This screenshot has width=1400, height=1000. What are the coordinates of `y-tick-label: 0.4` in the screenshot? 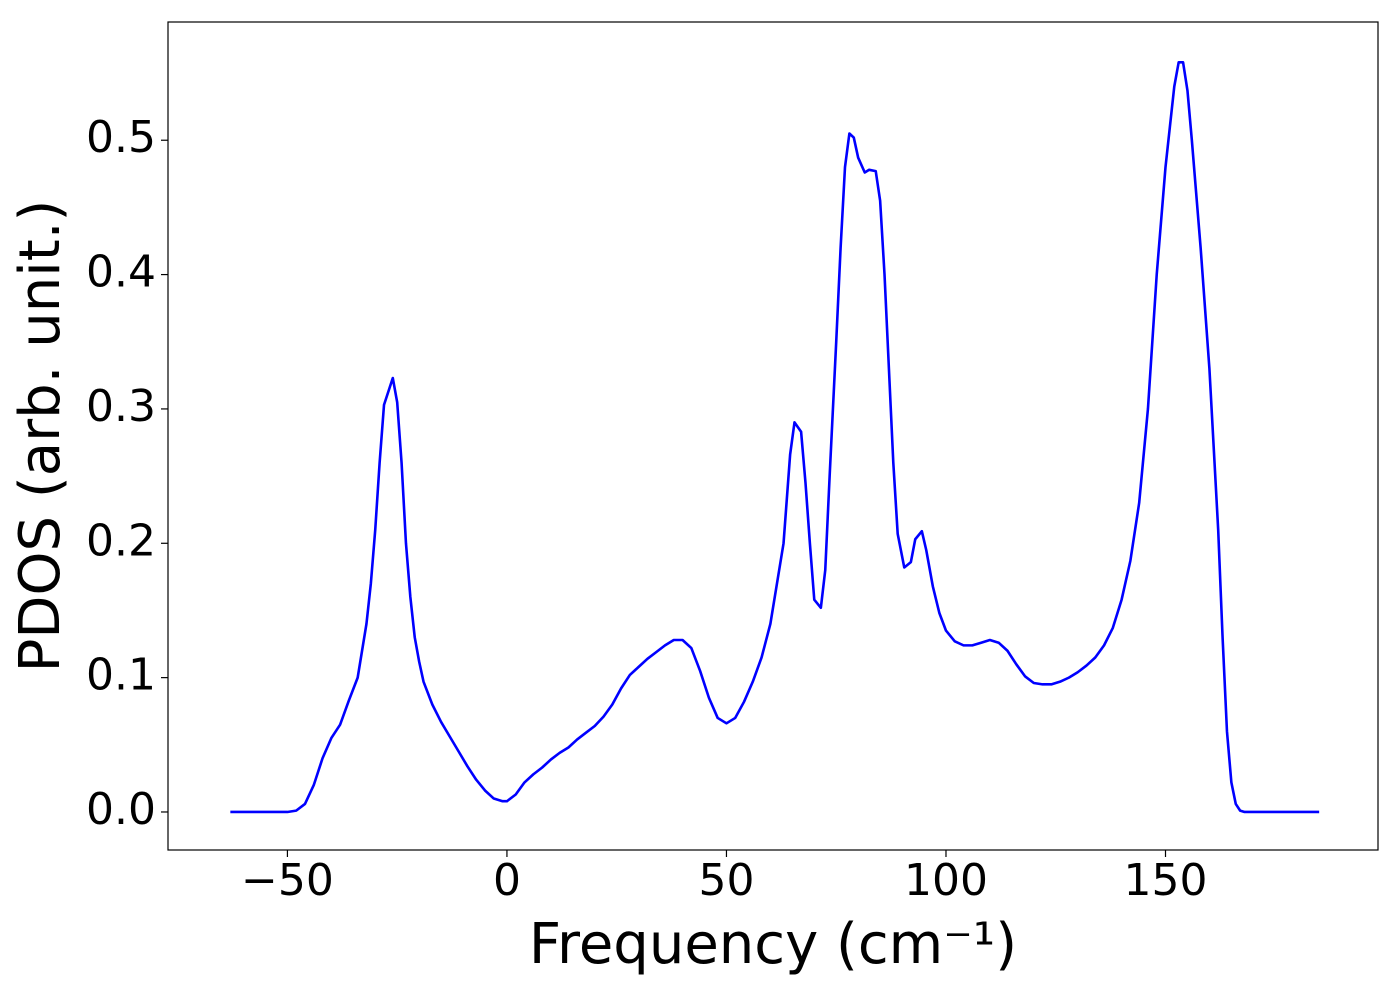 It's located at (121, 272).